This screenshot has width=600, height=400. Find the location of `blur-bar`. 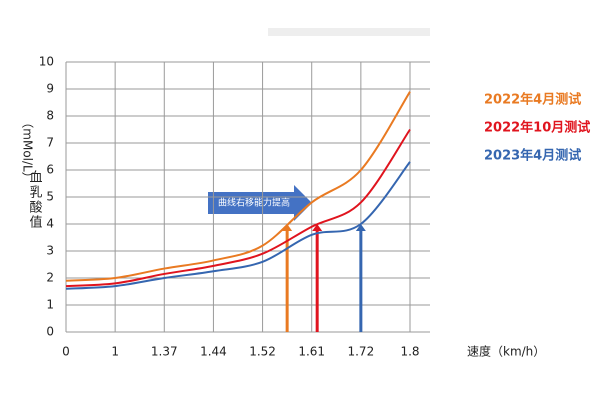

blur-bar is located at coordinates (349, 32).